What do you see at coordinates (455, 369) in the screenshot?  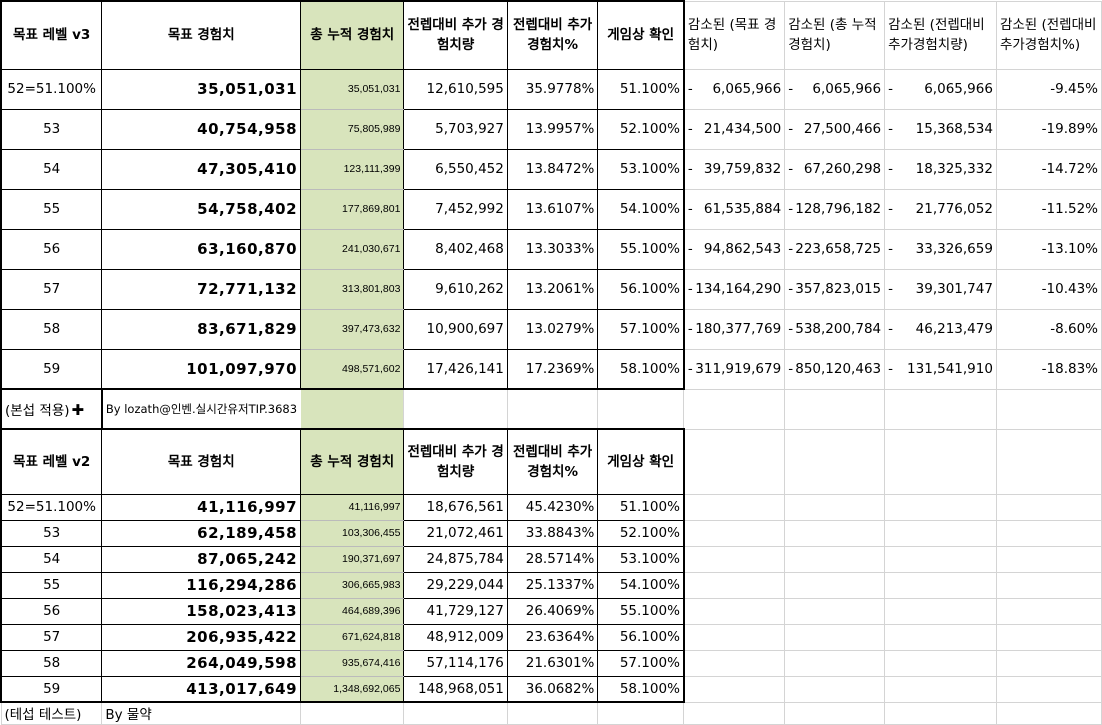 I see `added-exp-cell: 17,426,141` at bounding box center [455, 369].